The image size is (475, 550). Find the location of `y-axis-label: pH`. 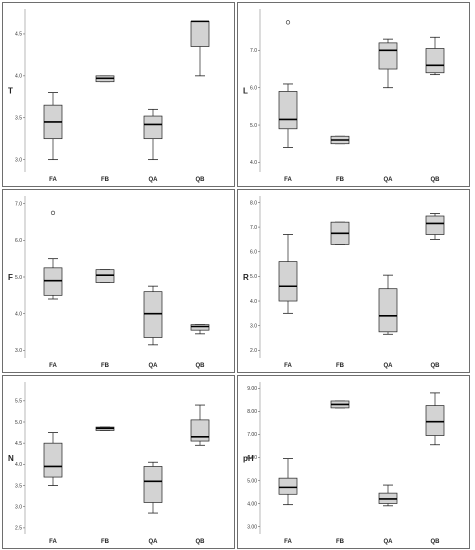

y-axis-label: pH is located at coordinates (248, 458).